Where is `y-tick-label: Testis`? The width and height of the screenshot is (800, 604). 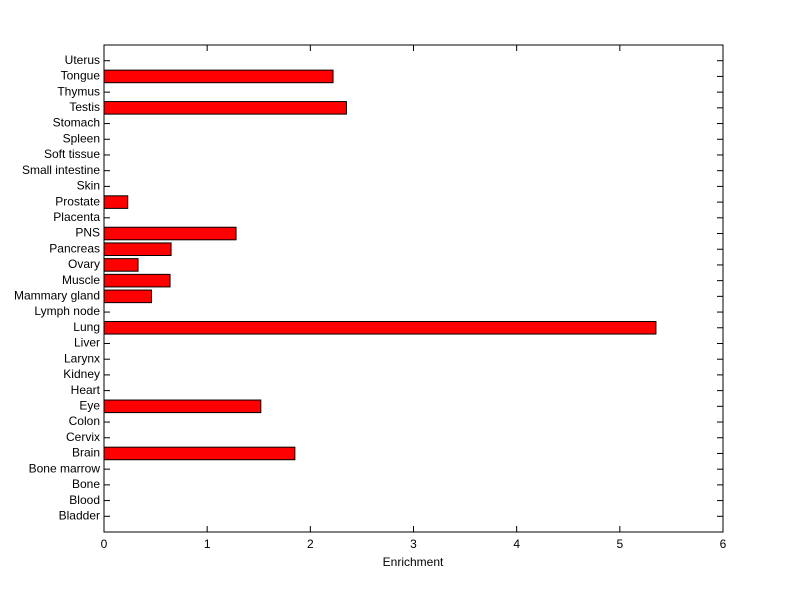 y-tick-label: Testis is located at coordinates (84, 107).